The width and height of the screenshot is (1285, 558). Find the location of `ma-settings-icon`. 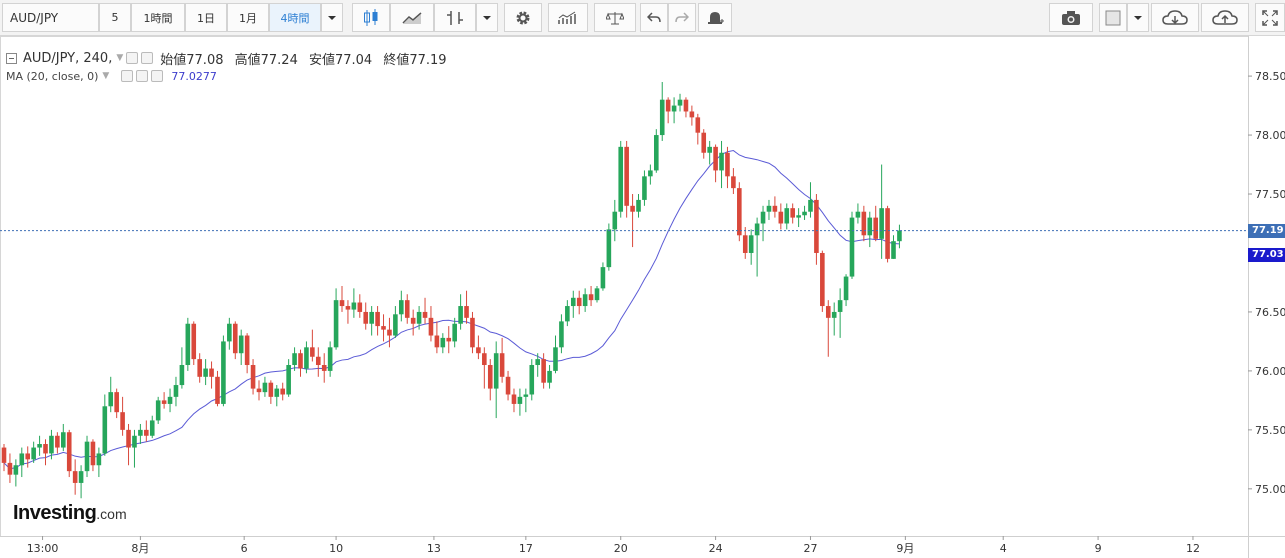

ma-settings-icon is located at coordinates (142, 76).